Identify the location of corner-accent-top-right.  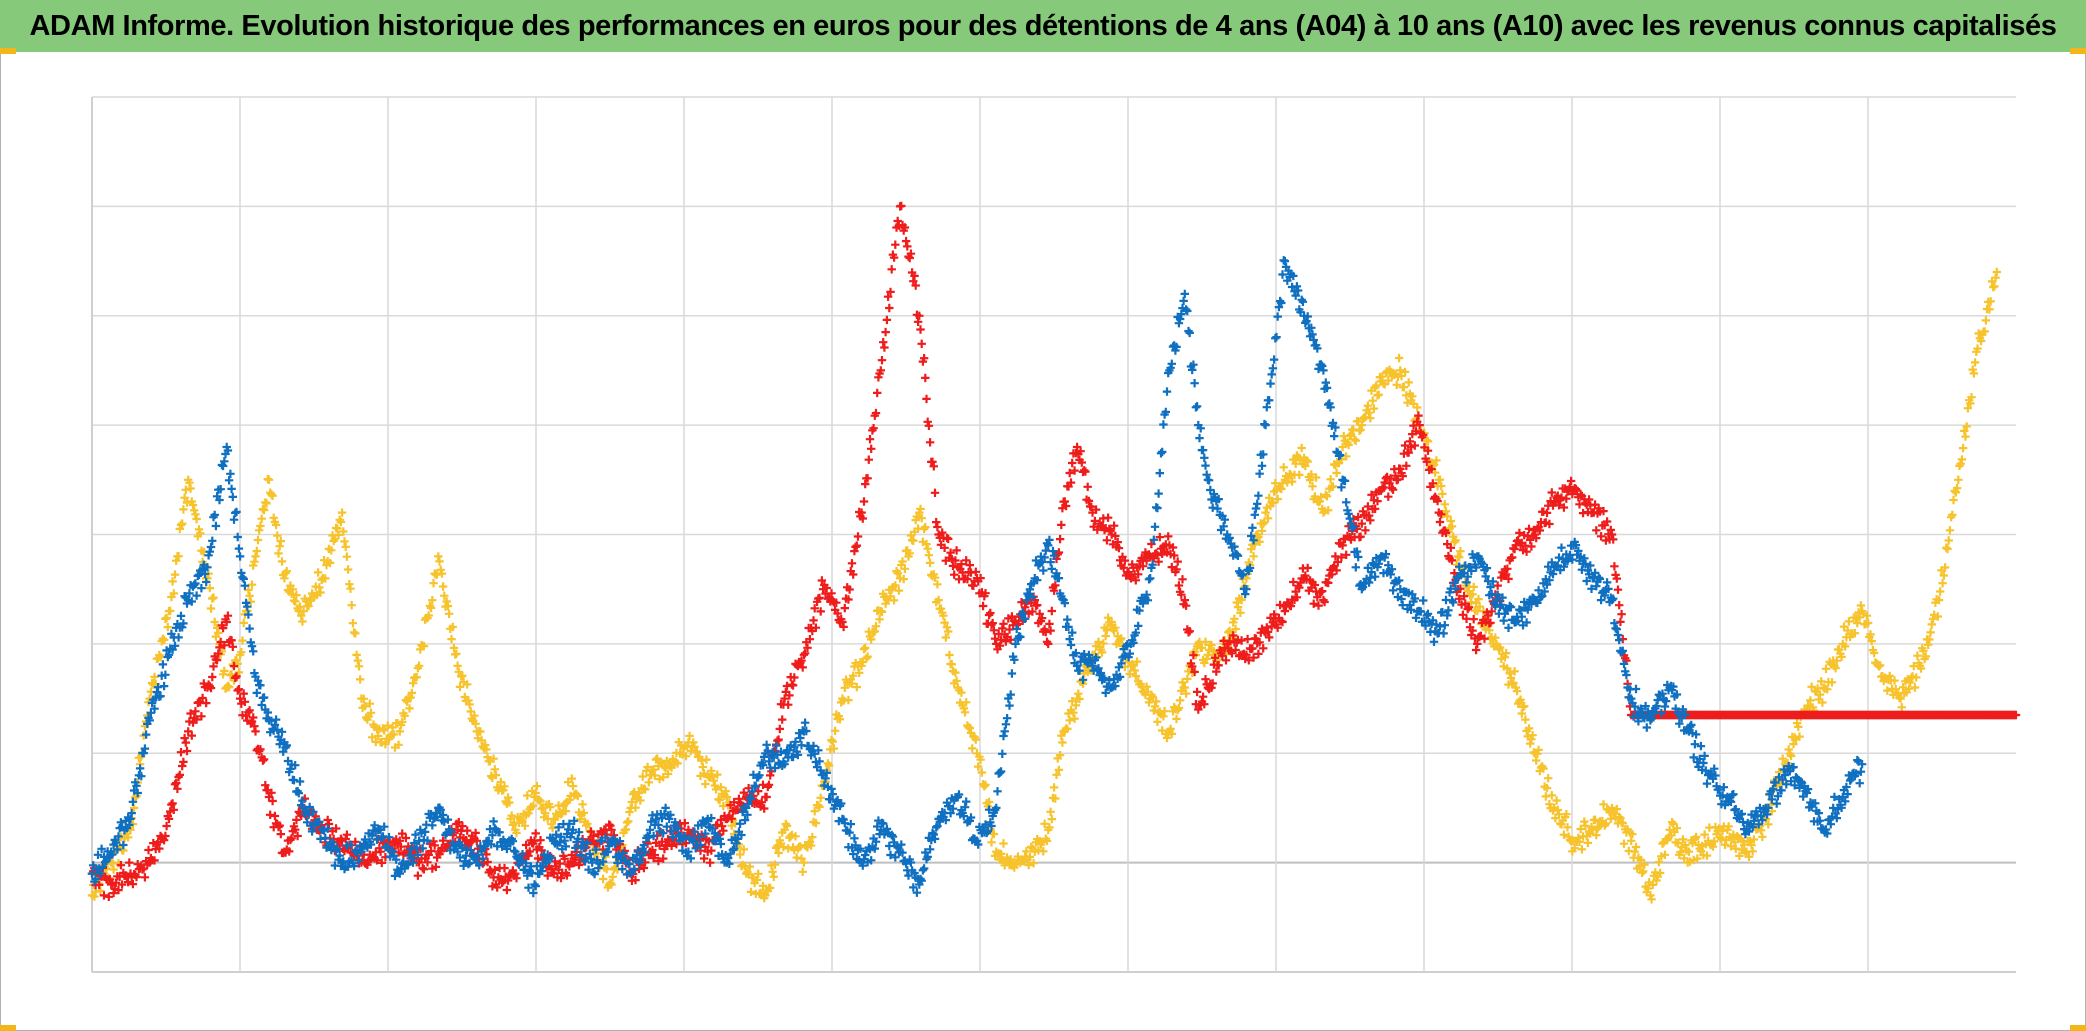
(2078, 51).